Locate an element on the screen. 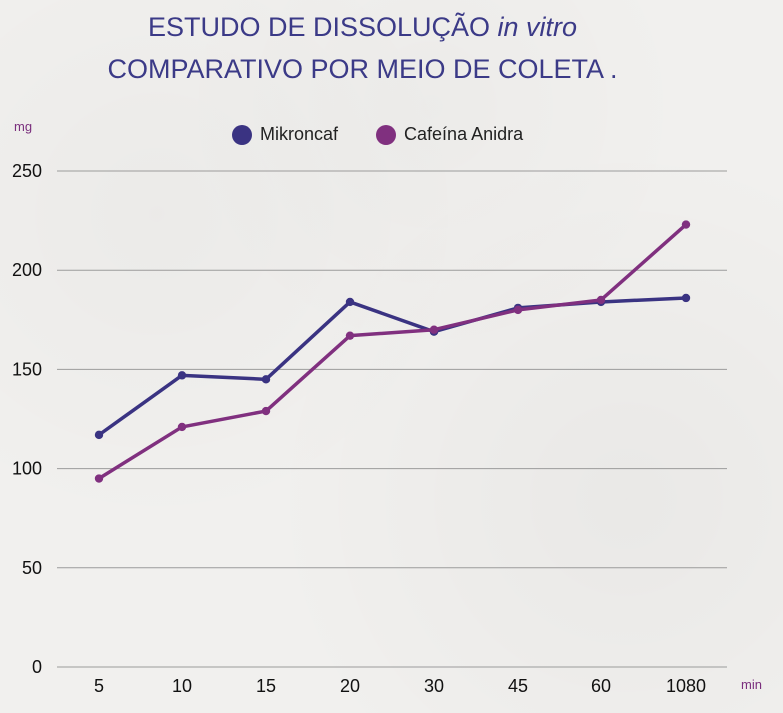 Image resolution: width=783 pixels, height=713 pixels. x-tick-label: 60 is located at coordinates (601, 686).